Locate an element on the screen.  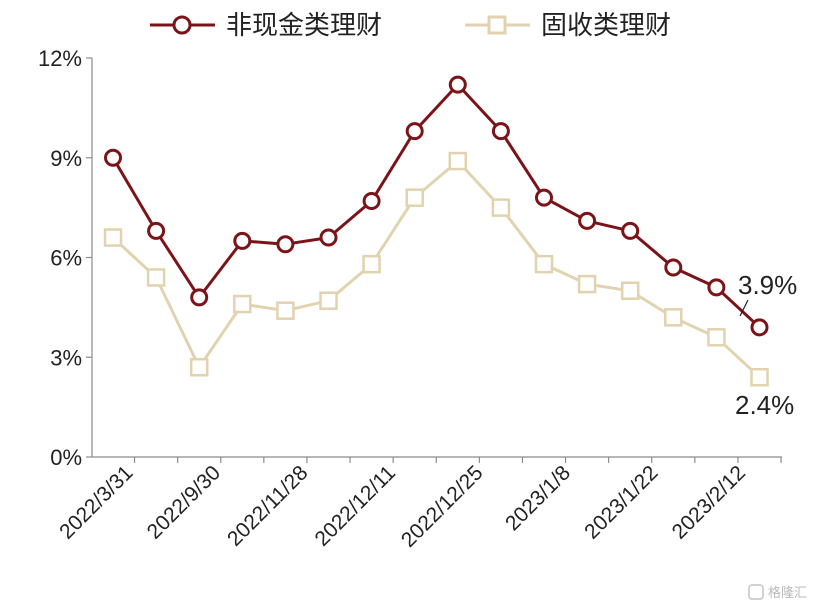
x-tick-label: 2022/12/25 is located at coordinates (442, 506).